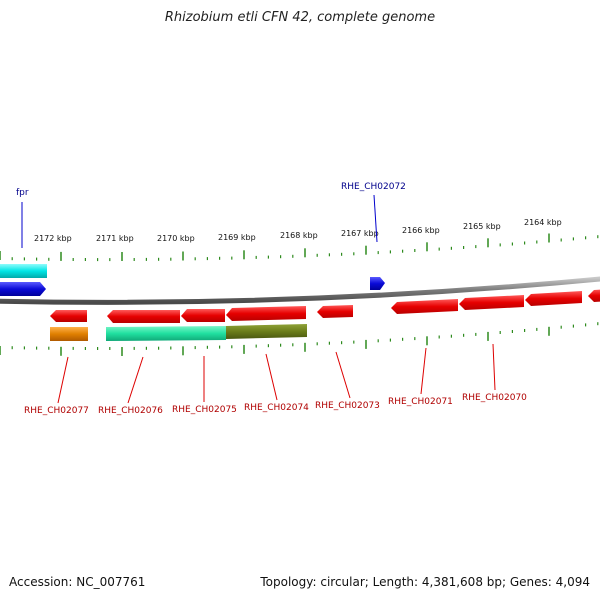 Image resolution: width=600 pixels, height=600 pixels. What do you see at coordinates (360, 233) in the screenshot?
I see `tick-label: 2167 kbp` at bounding box center [360, 233].